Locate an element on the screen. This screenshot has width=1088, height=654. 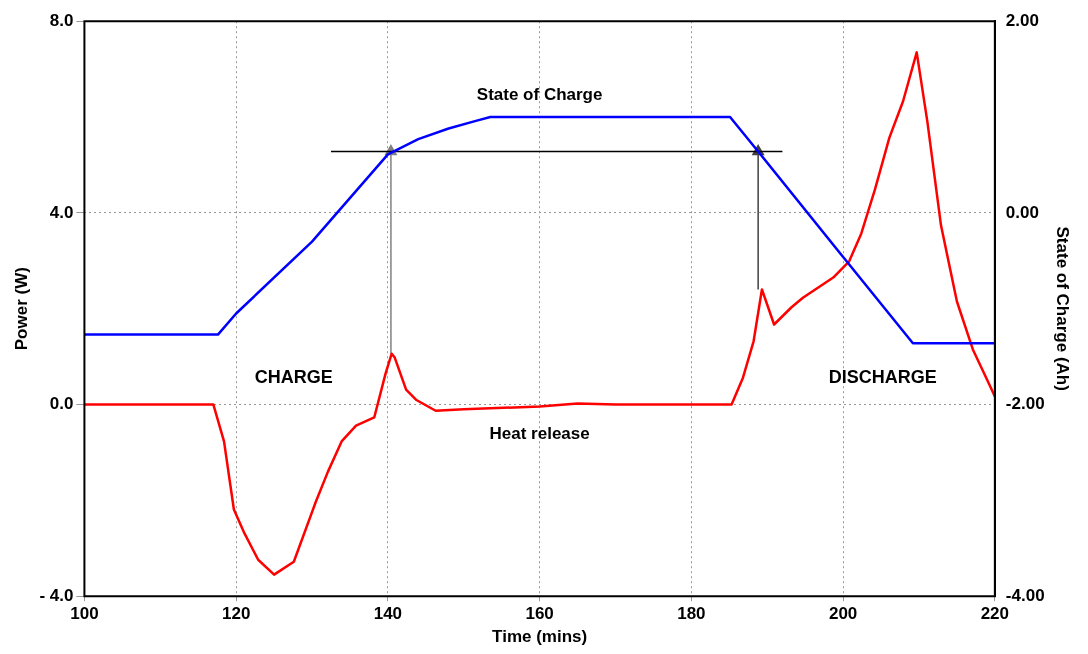
x-axis-title: Time (mins) is located at coordinates (540, 637).